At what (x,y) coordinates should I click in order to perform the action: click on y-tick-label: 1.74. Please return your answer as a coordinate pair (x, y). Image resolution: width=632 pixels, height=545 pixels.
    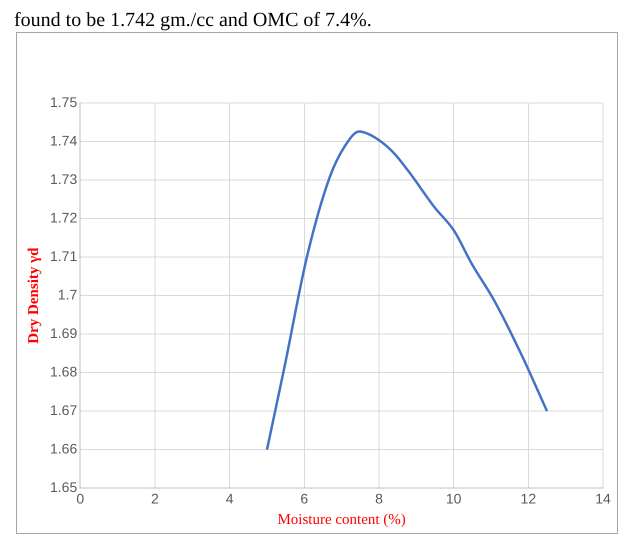
    Looking at the image, I should click on (64, 140).